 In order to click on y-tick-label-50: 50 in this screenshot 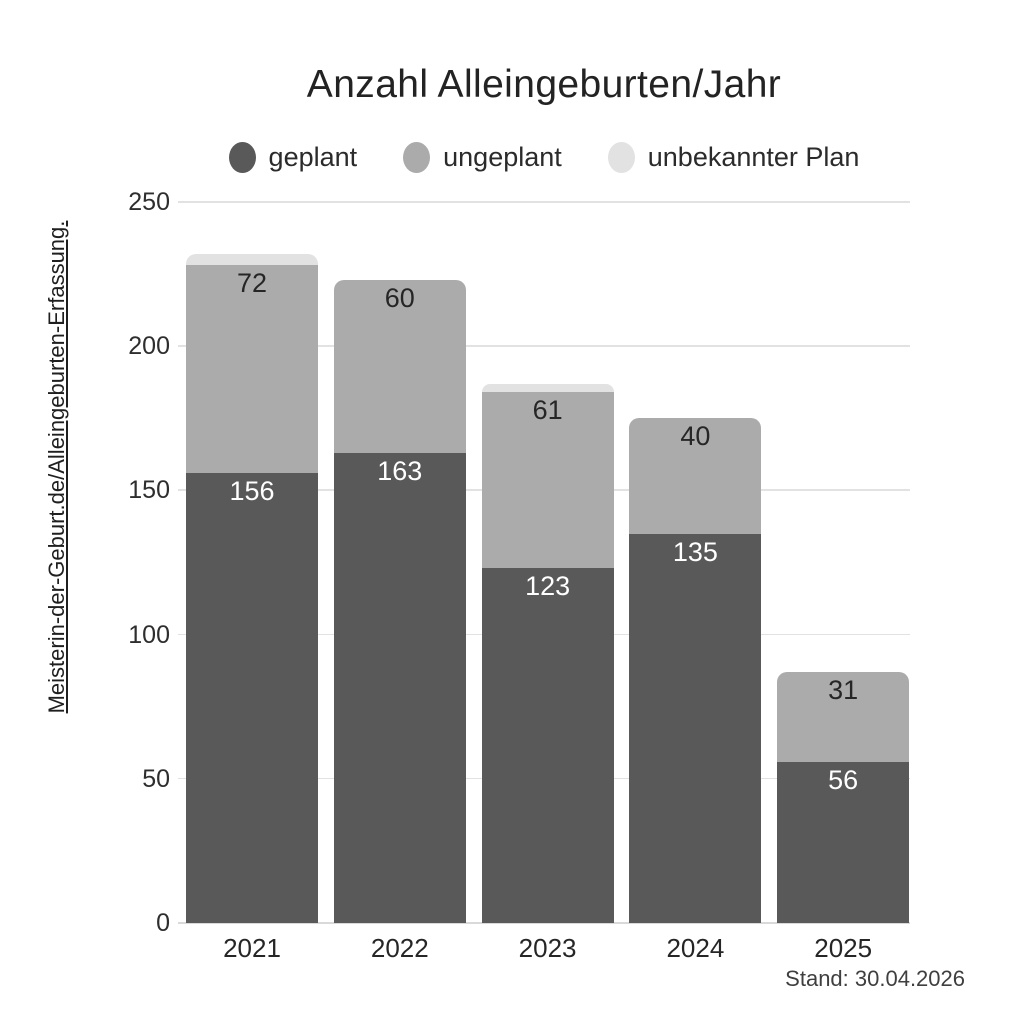, I will do `click(156, 778)`.